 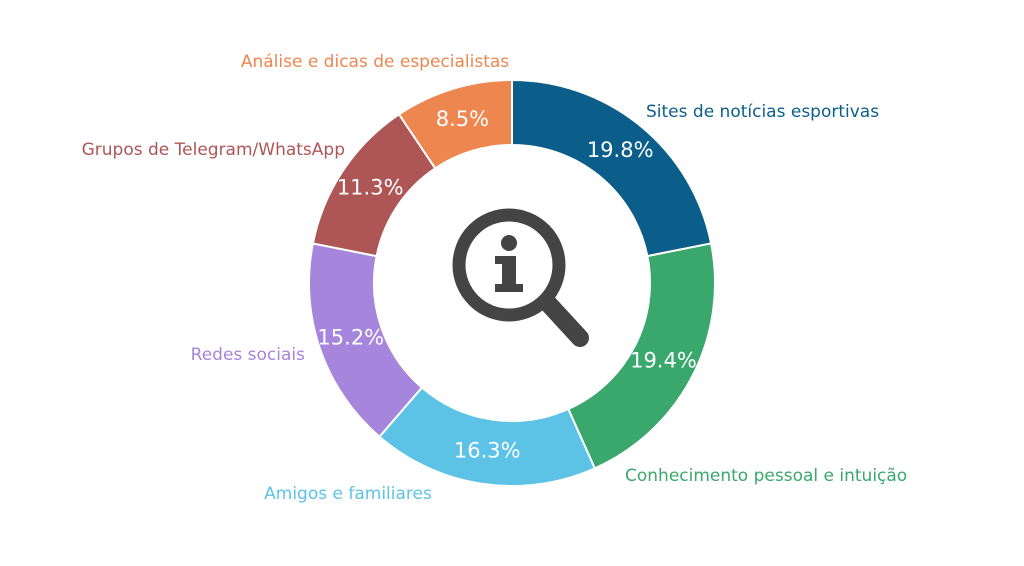 What do you see at coordinates (350, 337) in the screenshot?
I see `value-label: 15.2%` at bounding box center [350, 337].